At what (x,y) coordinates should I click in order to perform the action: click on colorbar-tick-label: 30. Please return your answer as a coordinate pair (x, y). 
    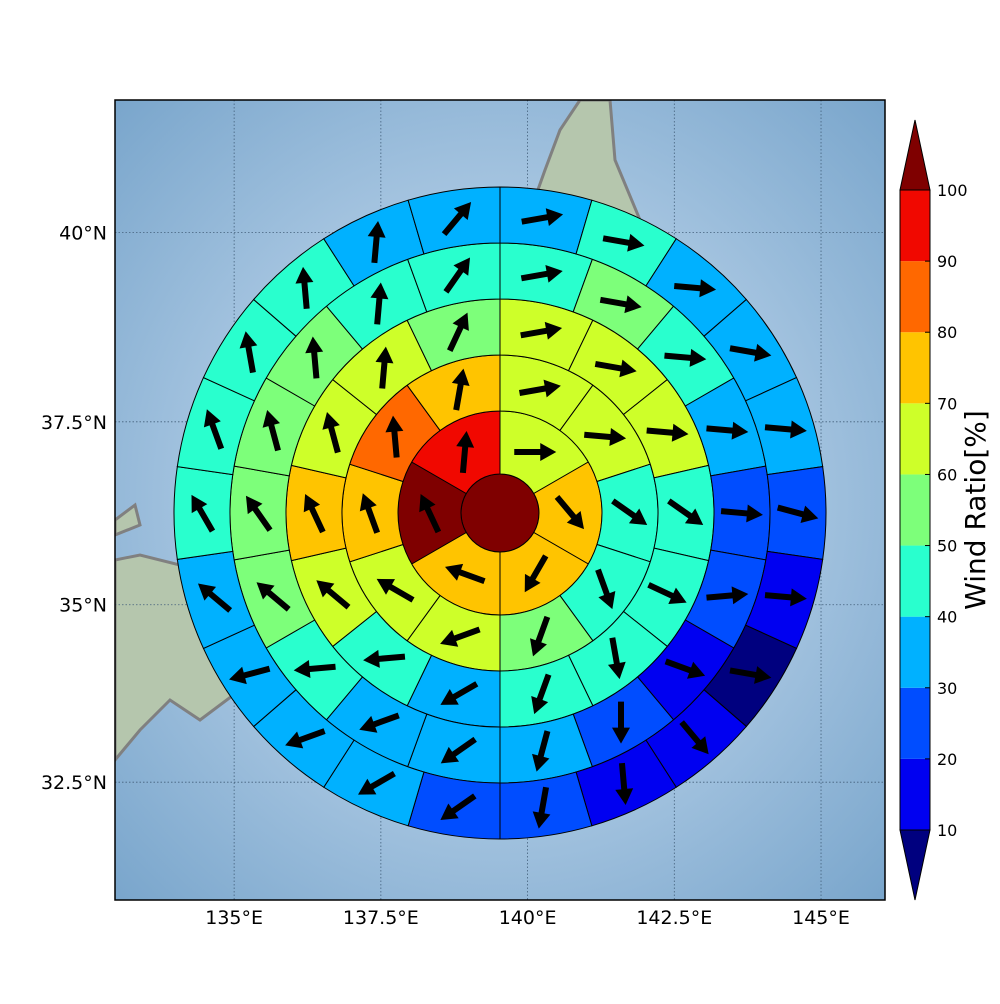
    Looking at the image, I should click on (947, 688).